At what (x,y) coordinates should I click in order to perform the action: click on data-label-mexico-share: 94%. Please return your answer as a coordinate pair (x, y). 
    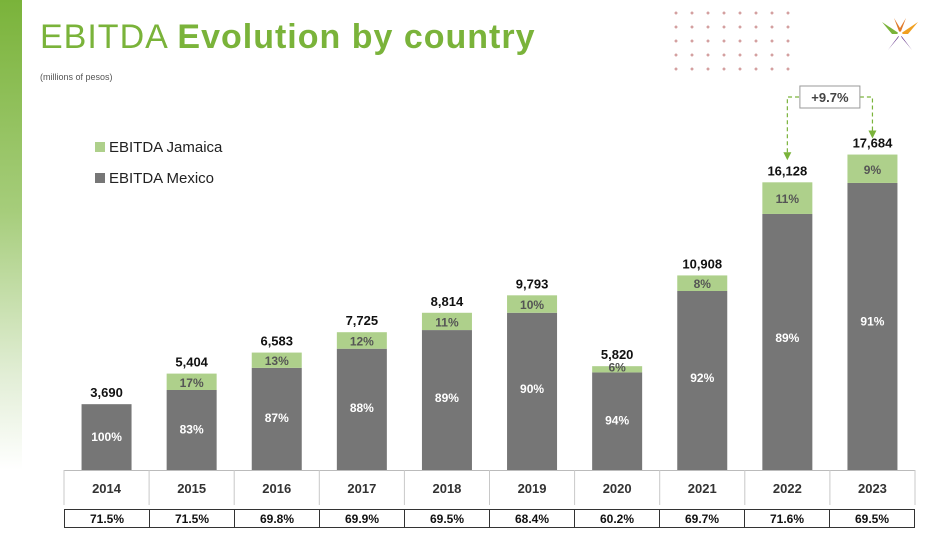
    Looking at the image, I should click on (617, 420).